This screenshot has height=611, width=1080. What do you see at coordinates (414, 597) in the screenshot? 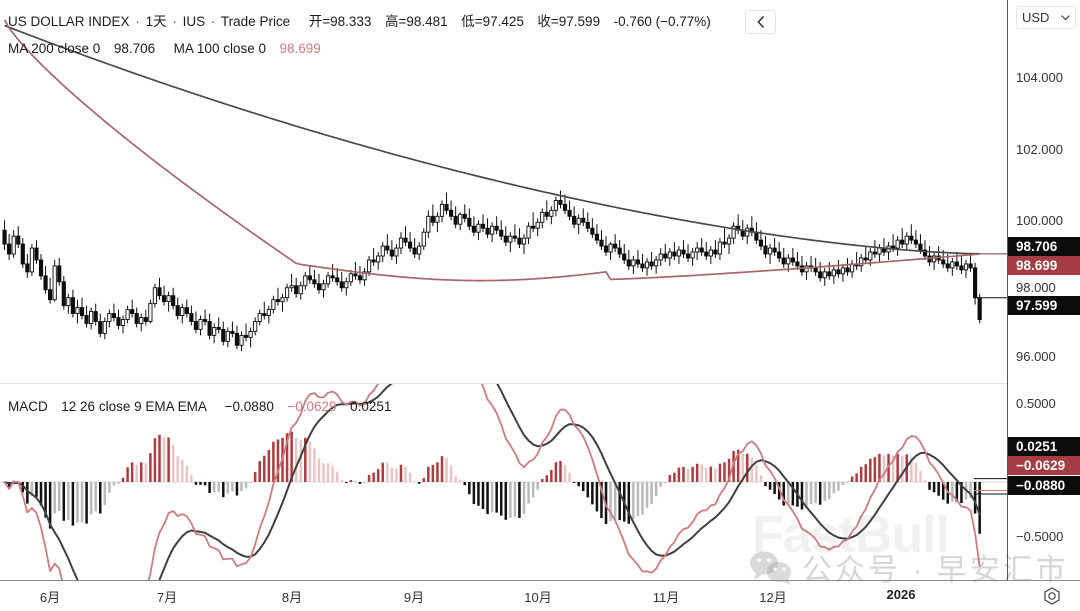
I see `time-axis-label: 9月` at bounding box center [414, 597].